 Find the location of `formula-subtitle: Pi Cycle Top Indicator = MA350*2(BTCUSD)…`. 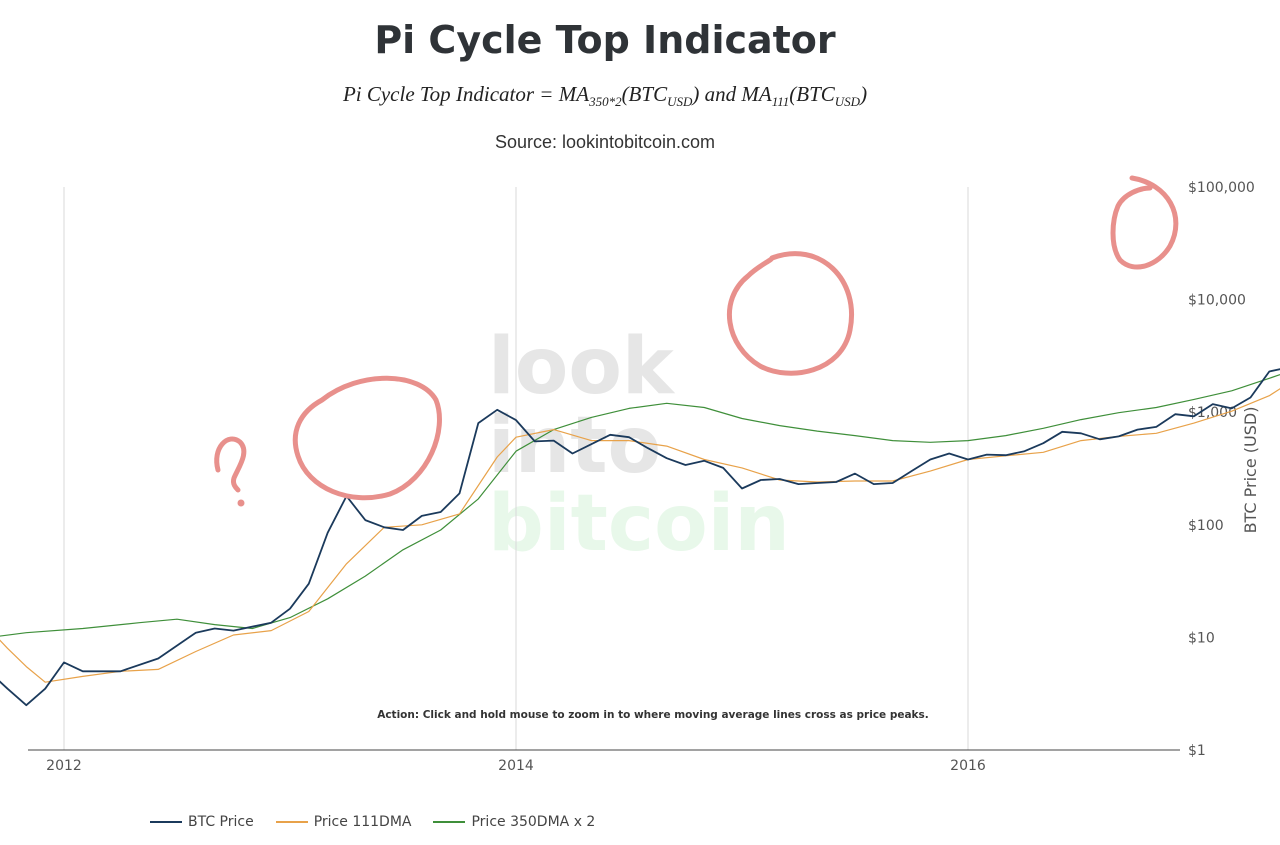

formula-subtitle: Pi Cycle Top Indicator = MA350*2(BTCUSD)… is located at coordinates (605, 96).